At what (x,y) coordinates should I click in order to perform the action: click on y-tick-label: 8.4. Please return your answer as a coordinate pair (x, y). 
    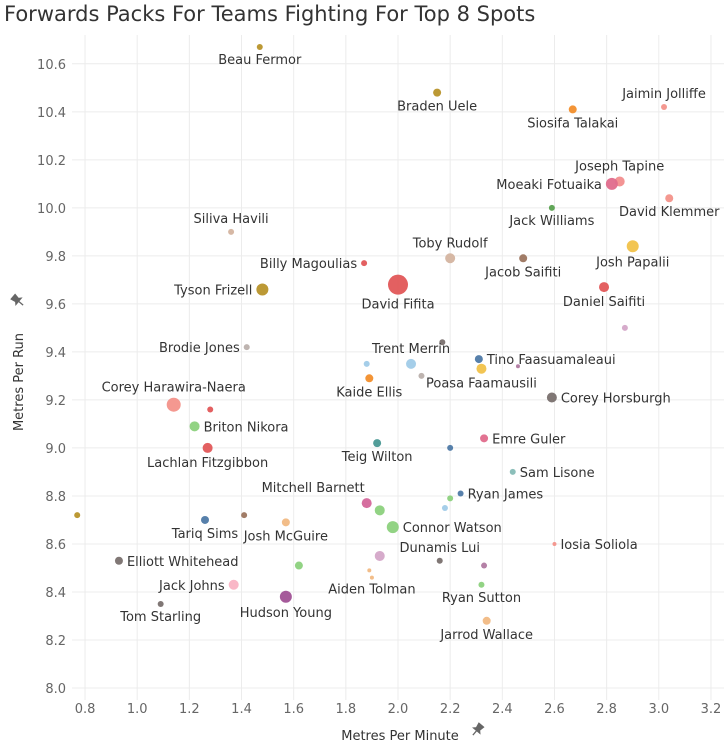
    Looking at the image, I should click on (55, 593).